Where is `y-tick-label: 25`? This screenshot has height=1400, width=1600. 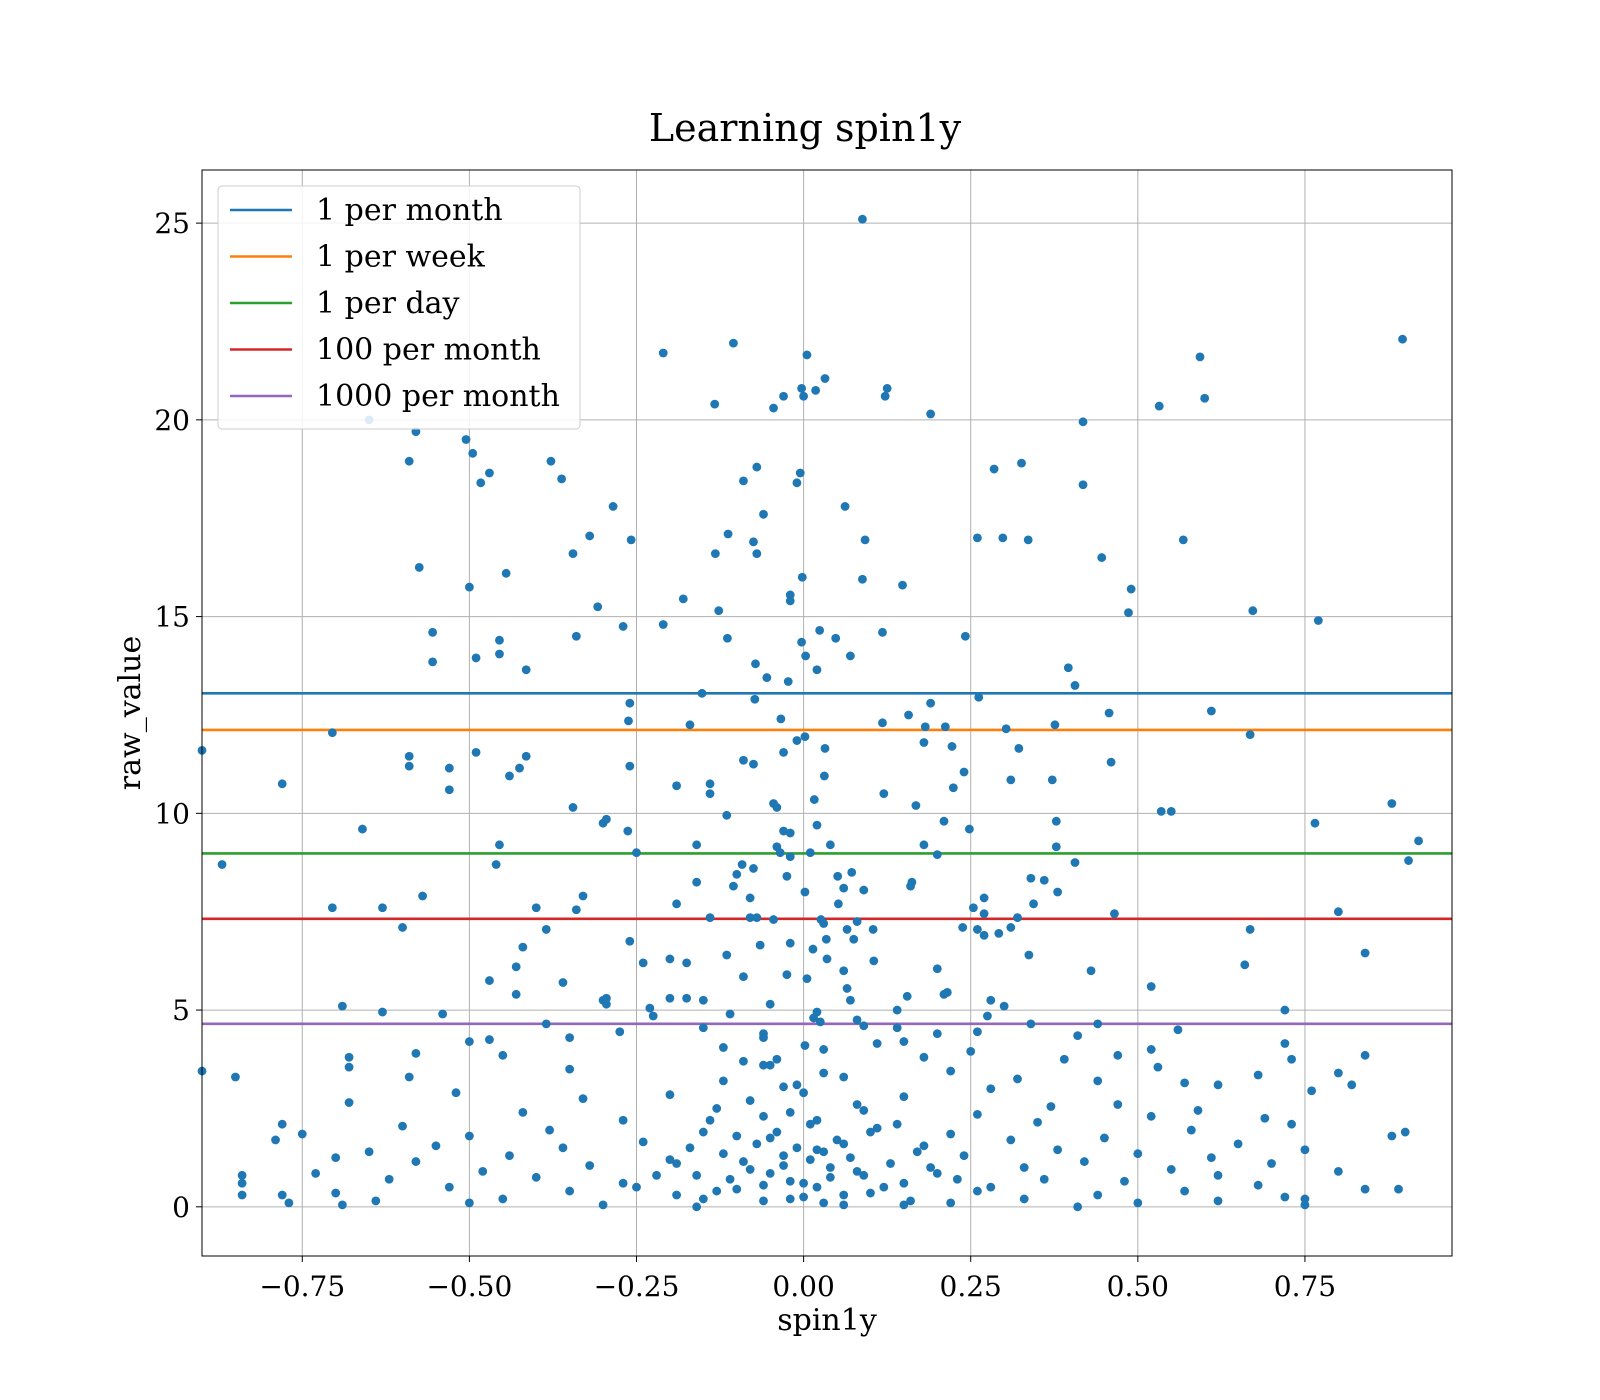 y-tick-label: 25 is located at coordinates (172, 223).